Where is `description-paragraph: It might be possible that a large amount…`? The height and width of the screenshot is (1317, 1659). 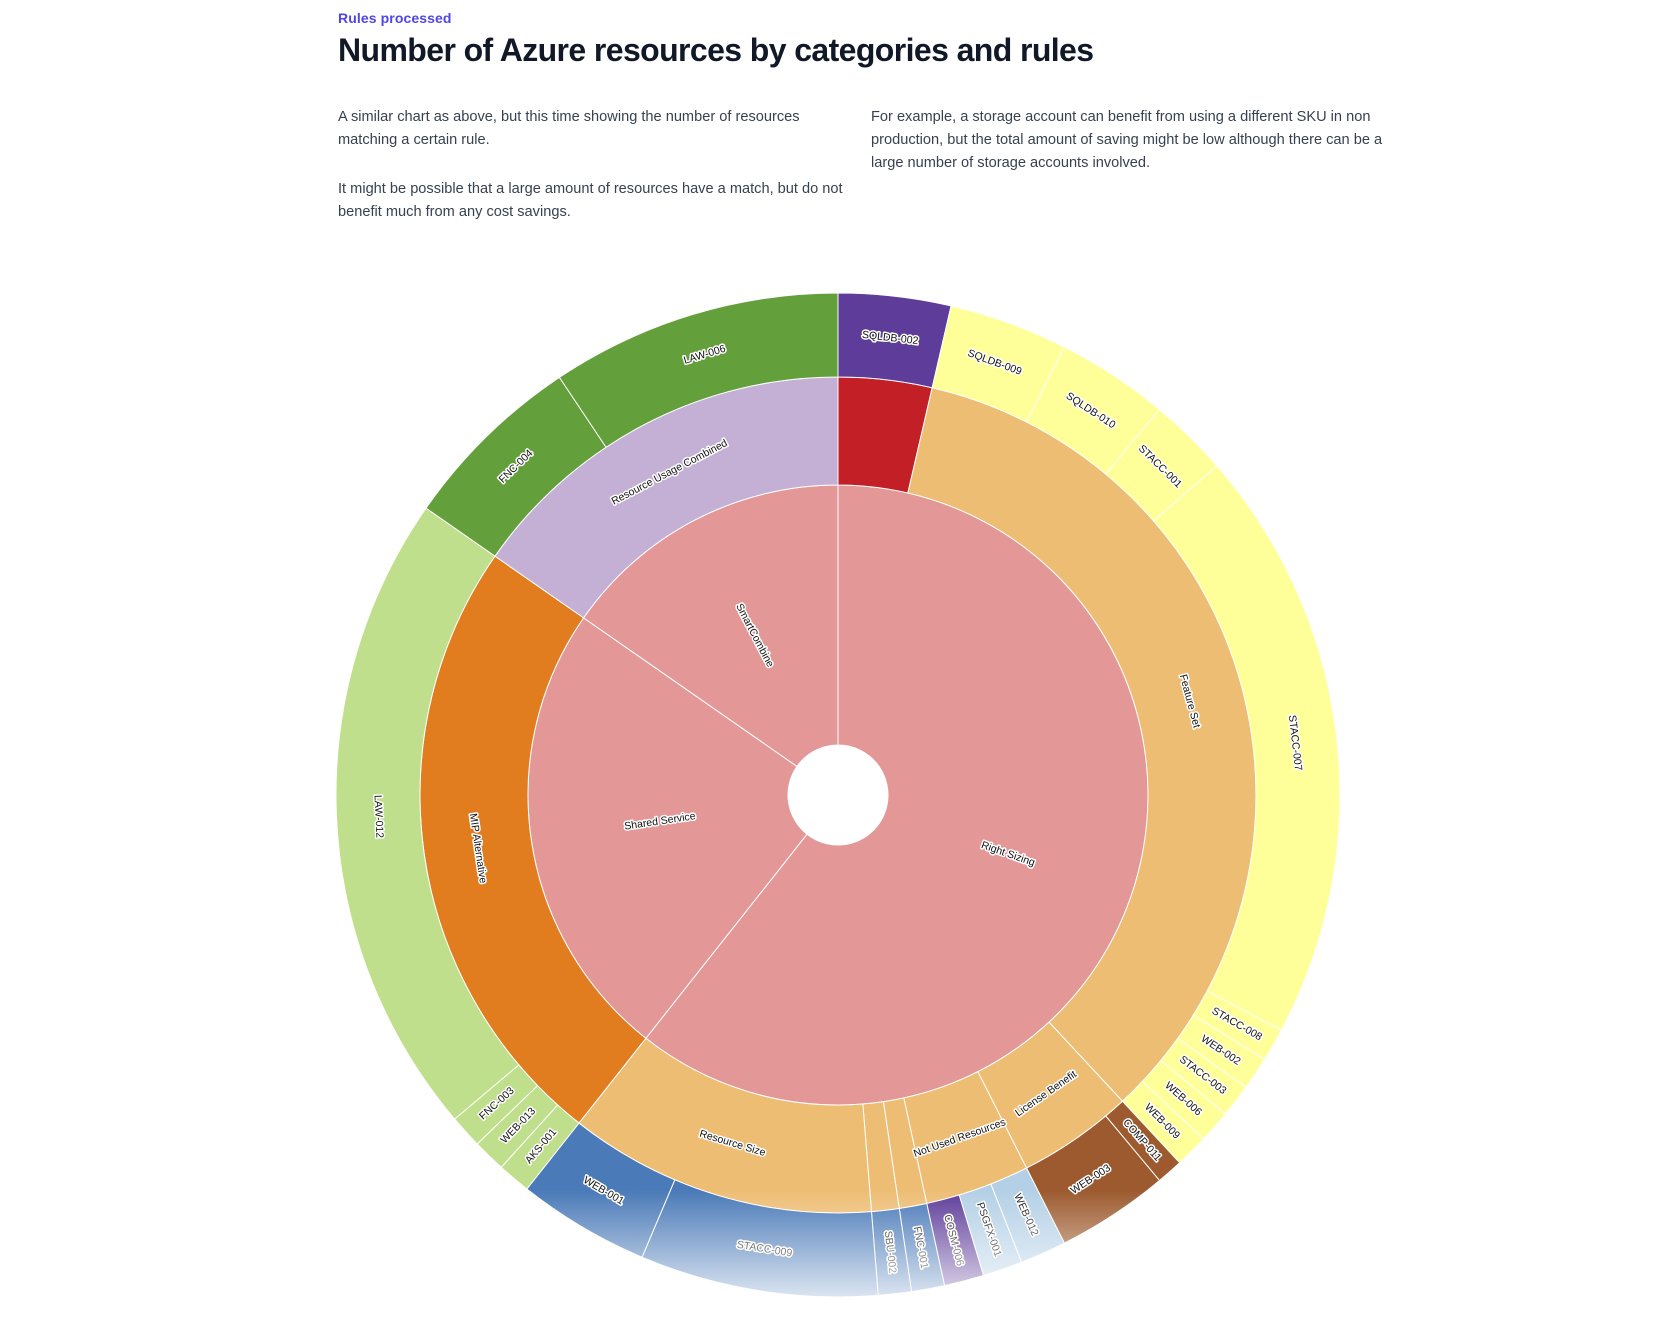 description-paragraph: It might be possible that a large amount… is located at coordinates (590, 200).